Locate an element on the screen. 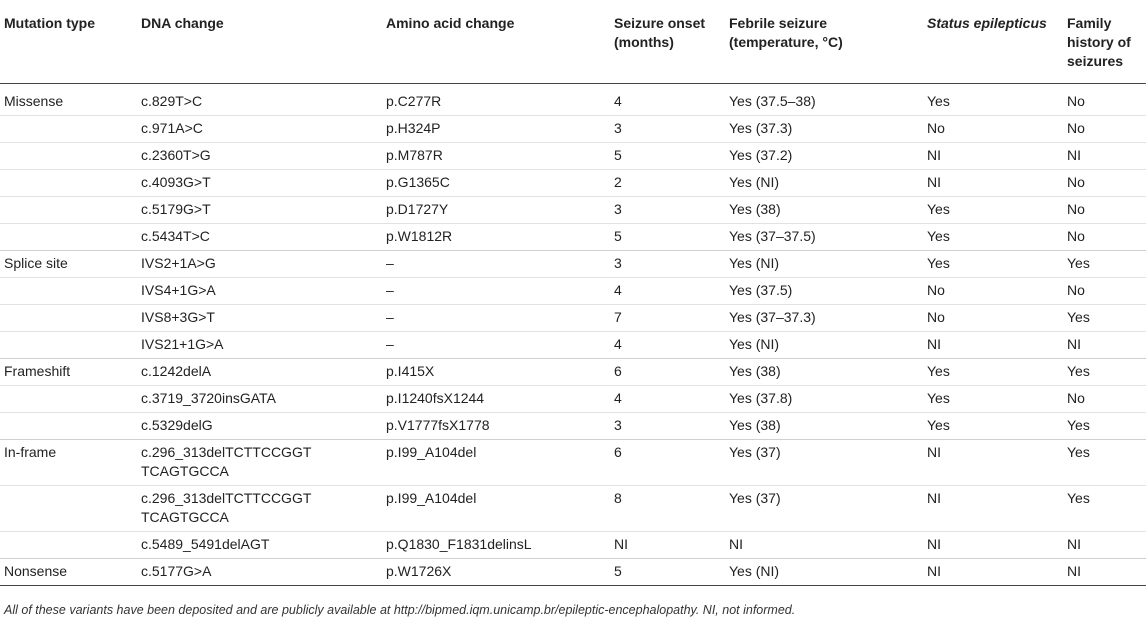 This screenshot has width=1146, height=625. dna-change-cell: IVS21+1G>A is located at coordinates (182, 344).